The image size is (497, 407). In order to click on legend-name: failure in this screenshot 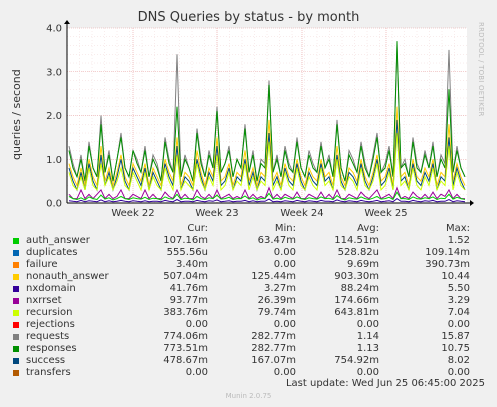, I will do `click(42, 264)`.